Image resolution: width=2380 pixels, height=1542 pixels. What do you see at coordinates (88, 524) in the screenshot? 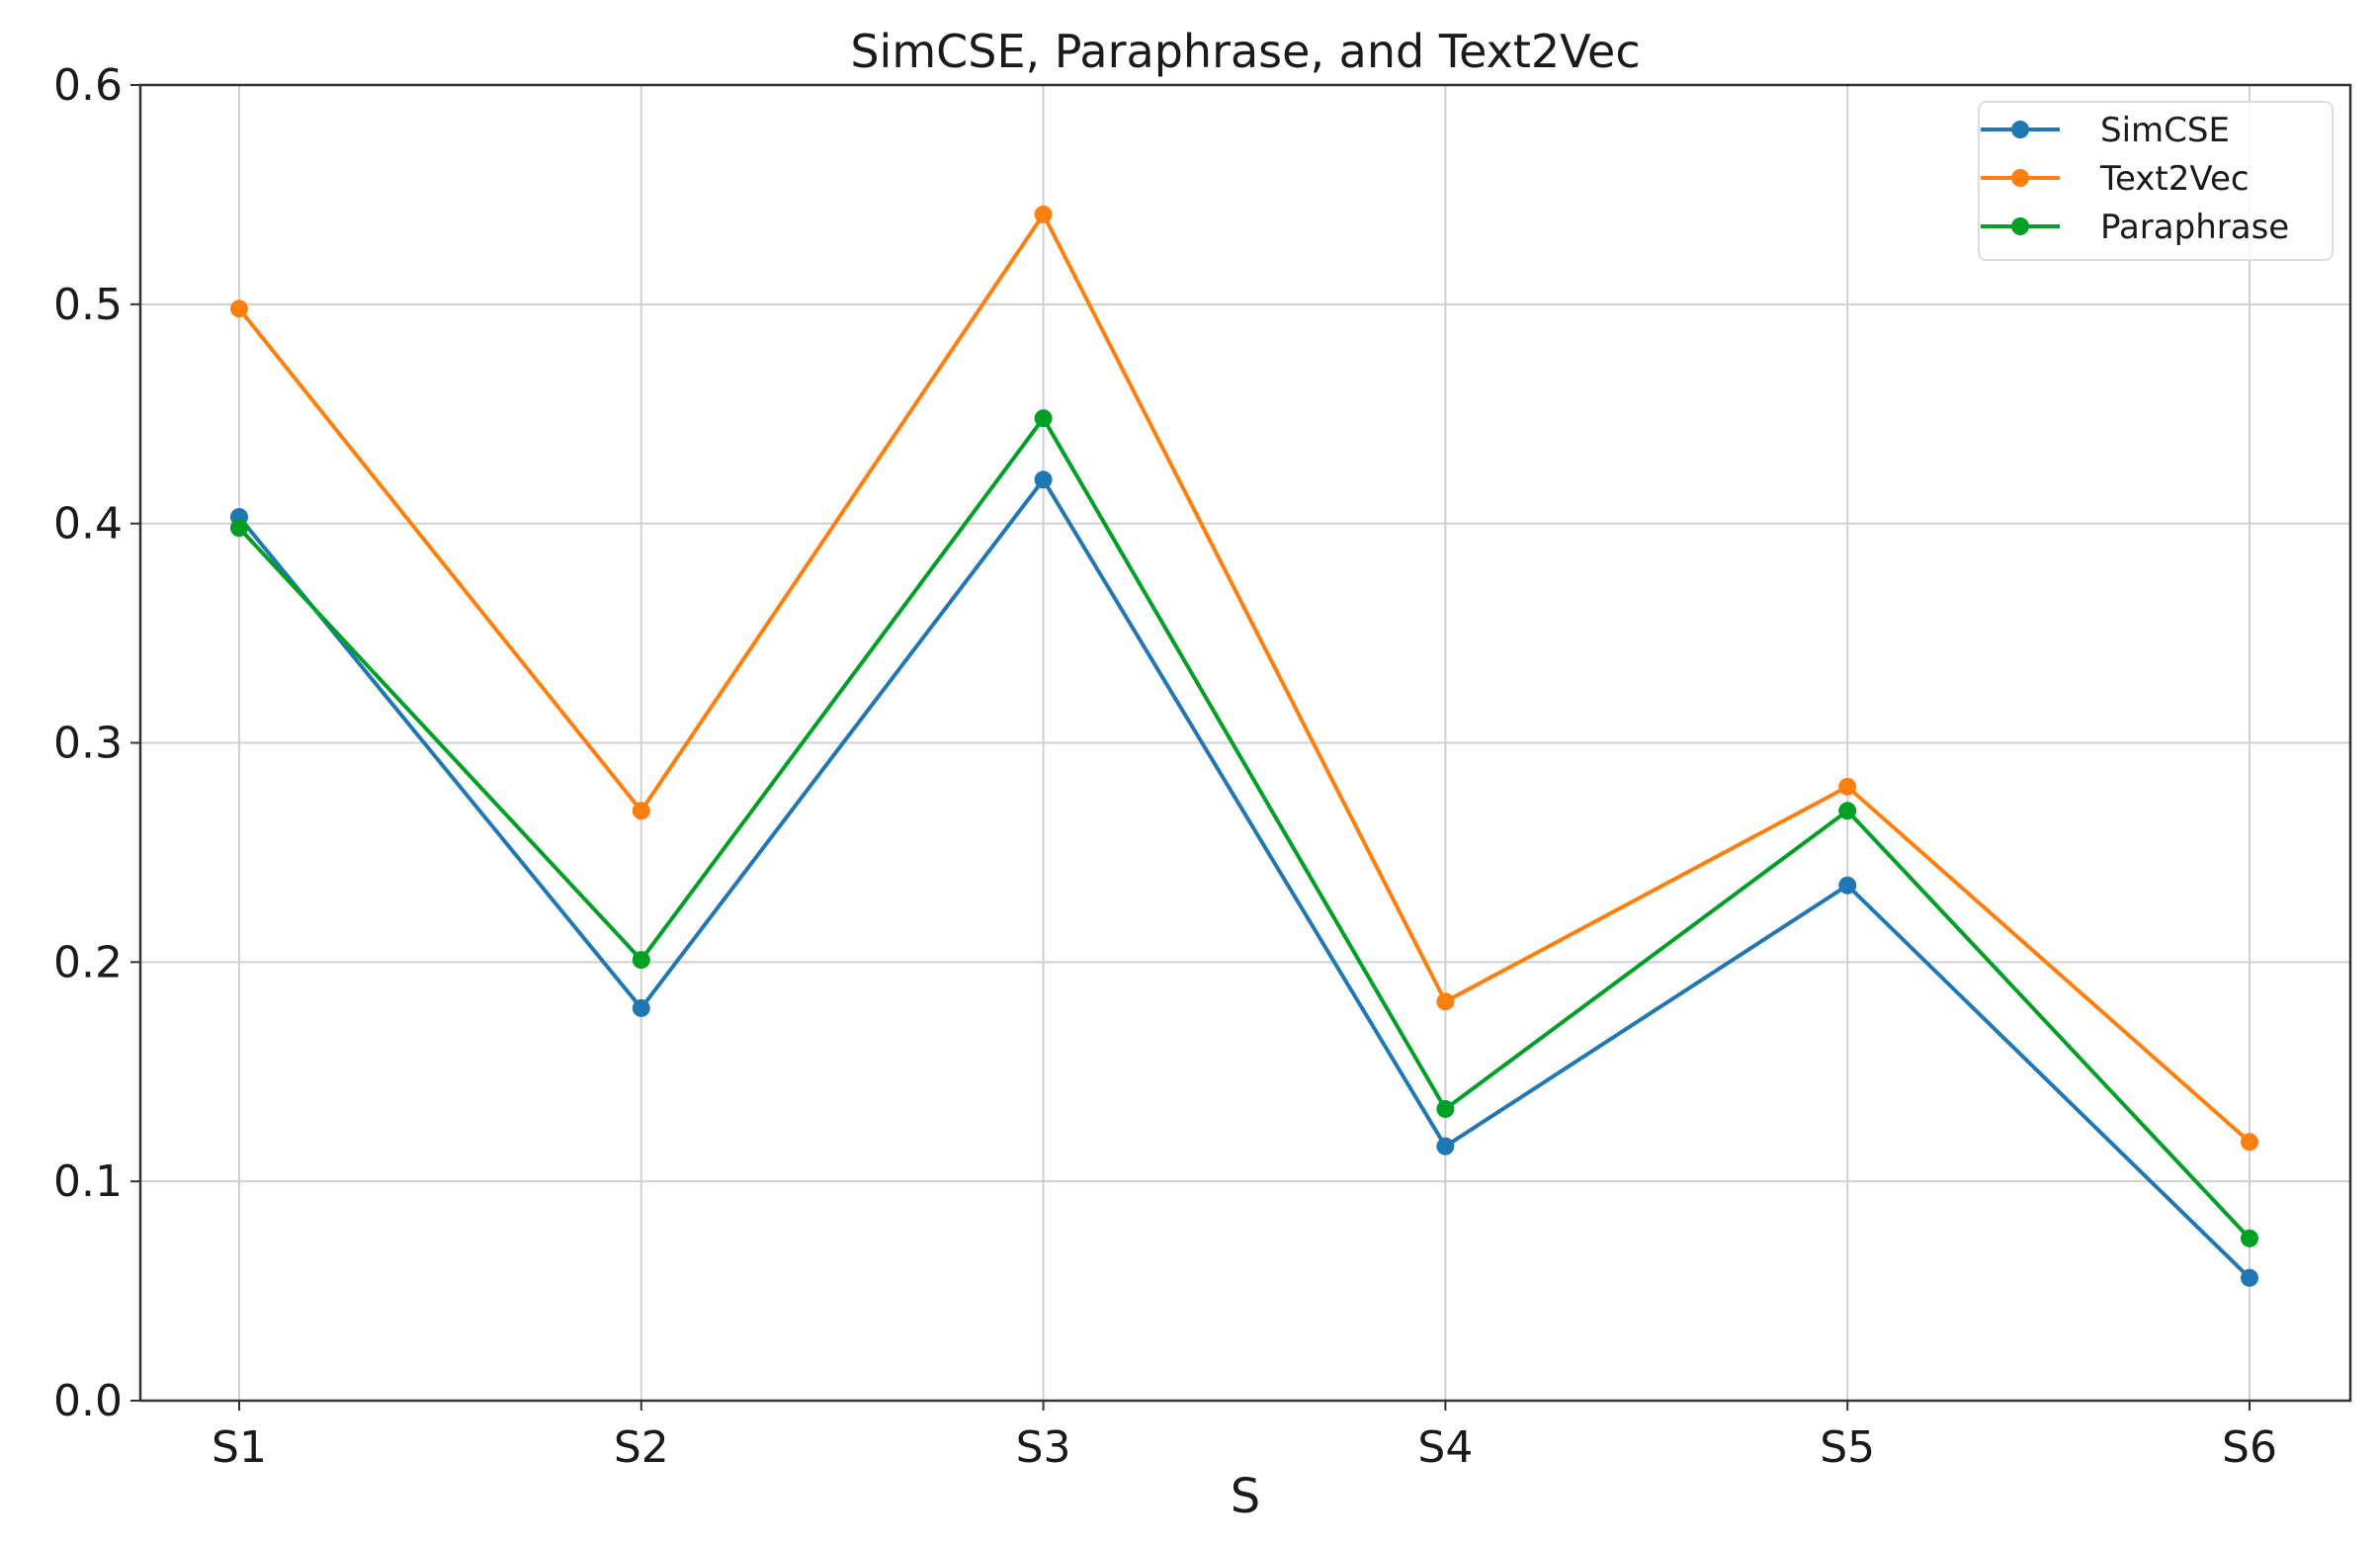
I see `y-tick-label: 0.4` at bounding box center [88, 524].